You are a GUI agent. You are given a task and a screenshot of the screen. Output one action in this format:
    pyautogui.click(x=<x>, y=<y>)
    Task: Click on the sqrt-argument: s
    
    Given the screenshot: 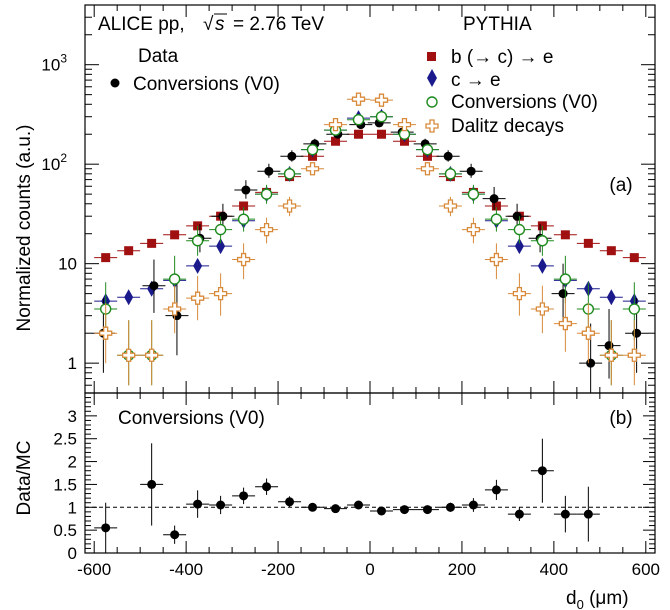 What is the action you would take?
    pyautogui.click(x=220, y=24)
    